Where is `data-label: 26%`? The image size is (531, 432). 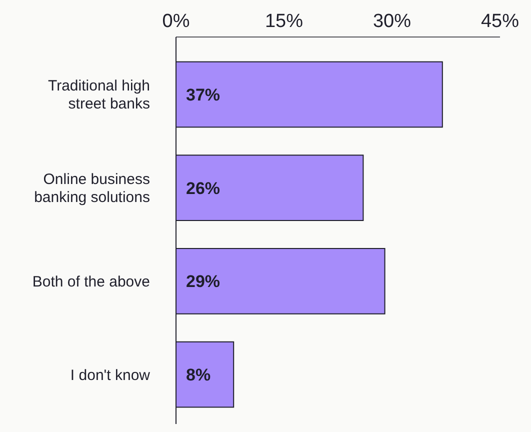
data-label: 26% is located at coordinates (203, 188).